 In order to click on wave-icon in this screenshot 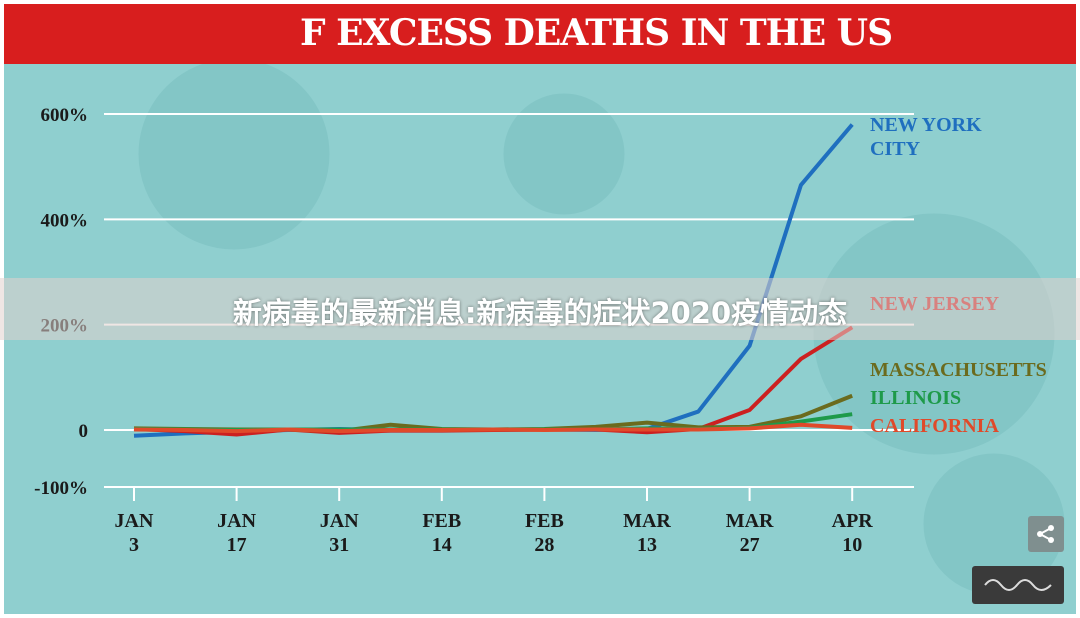, I will do `click(1018, 585)`.